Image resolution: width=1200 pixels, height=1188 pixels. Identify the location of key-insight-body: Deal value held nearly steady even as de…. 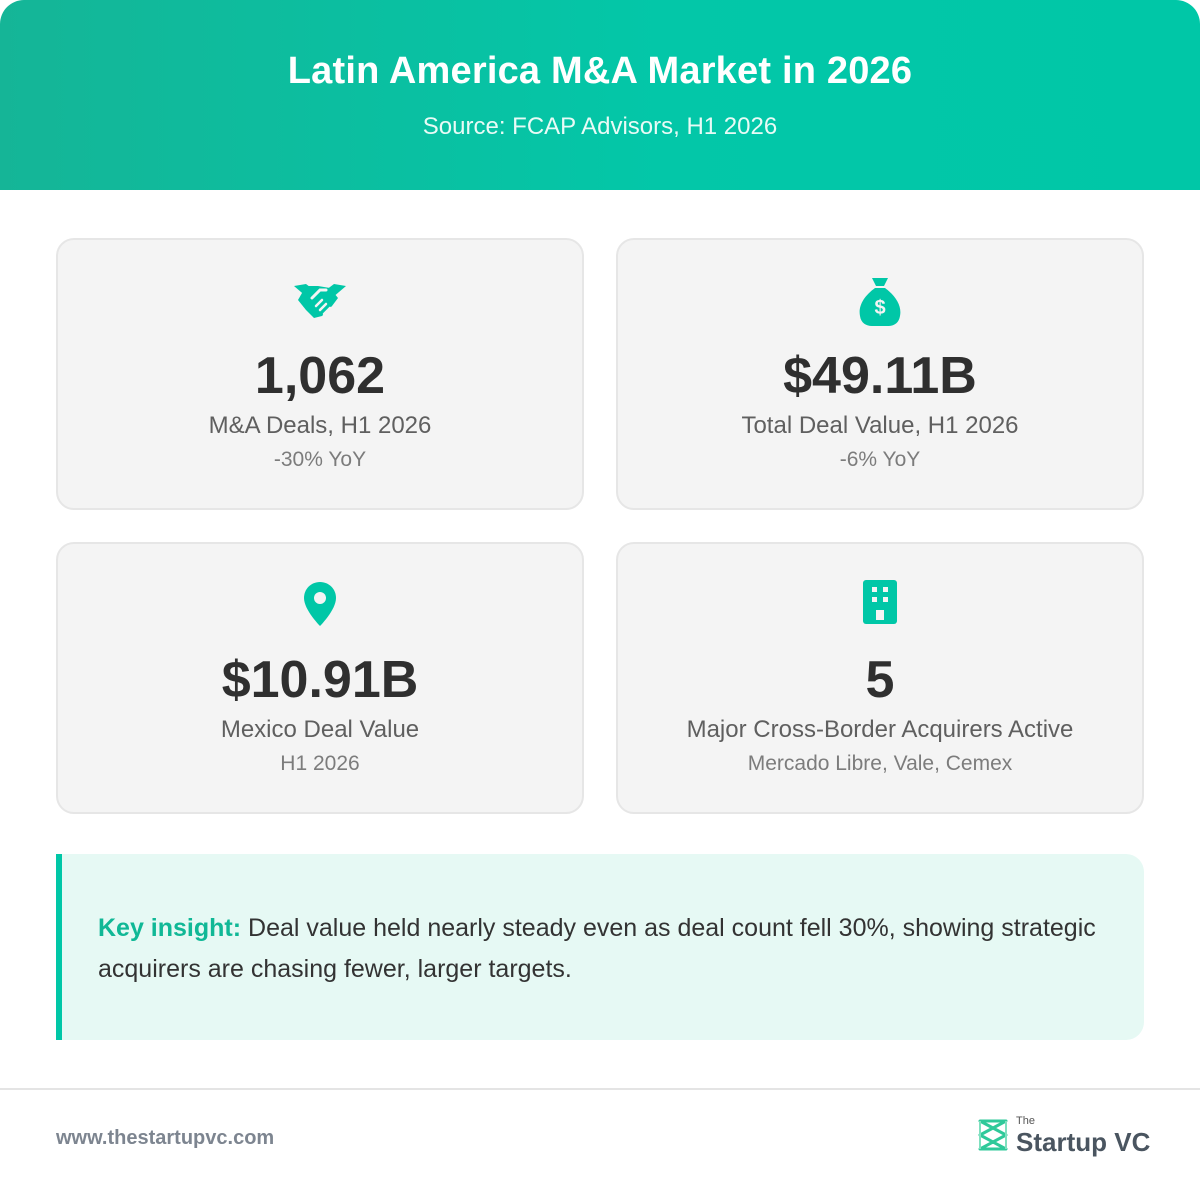
(597, 948).